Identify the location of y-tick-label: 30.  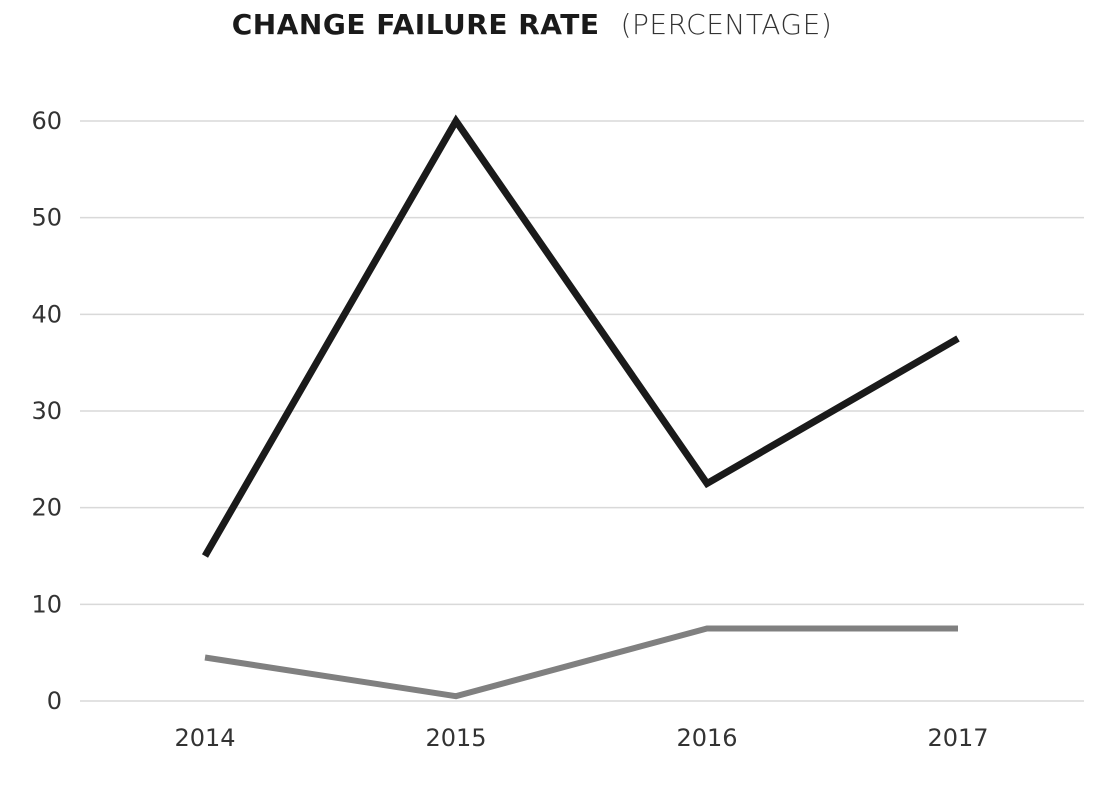
(46, 411).